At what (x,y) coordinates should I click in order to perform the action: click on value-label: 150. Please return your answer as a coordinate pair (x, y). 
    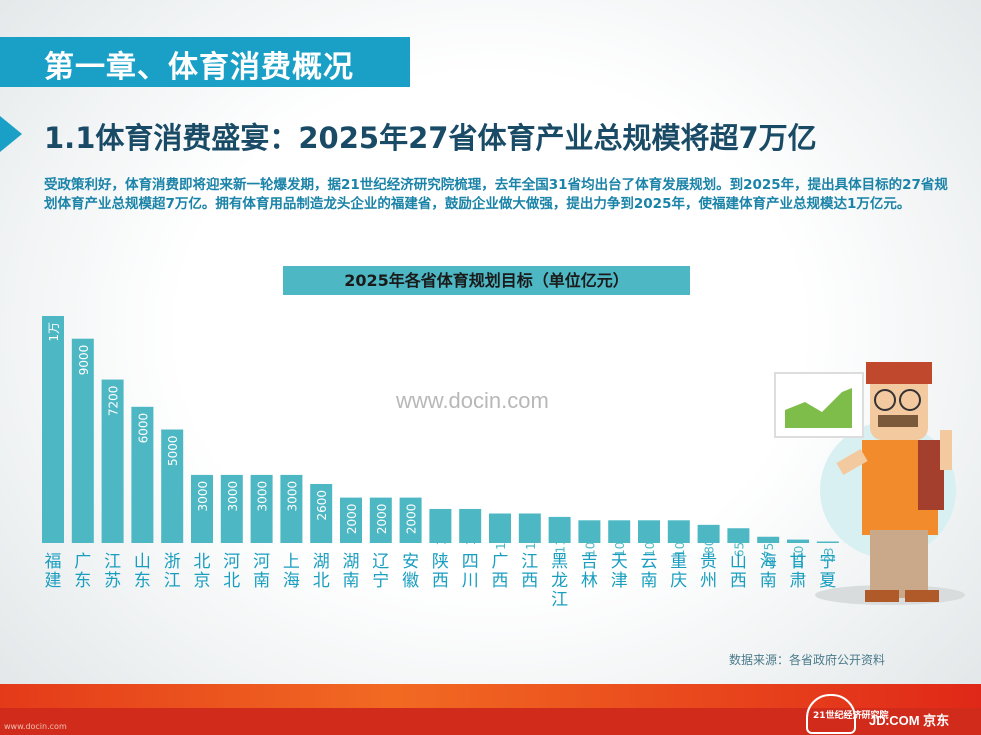
    Looking at the image, I should click on (799, 557).